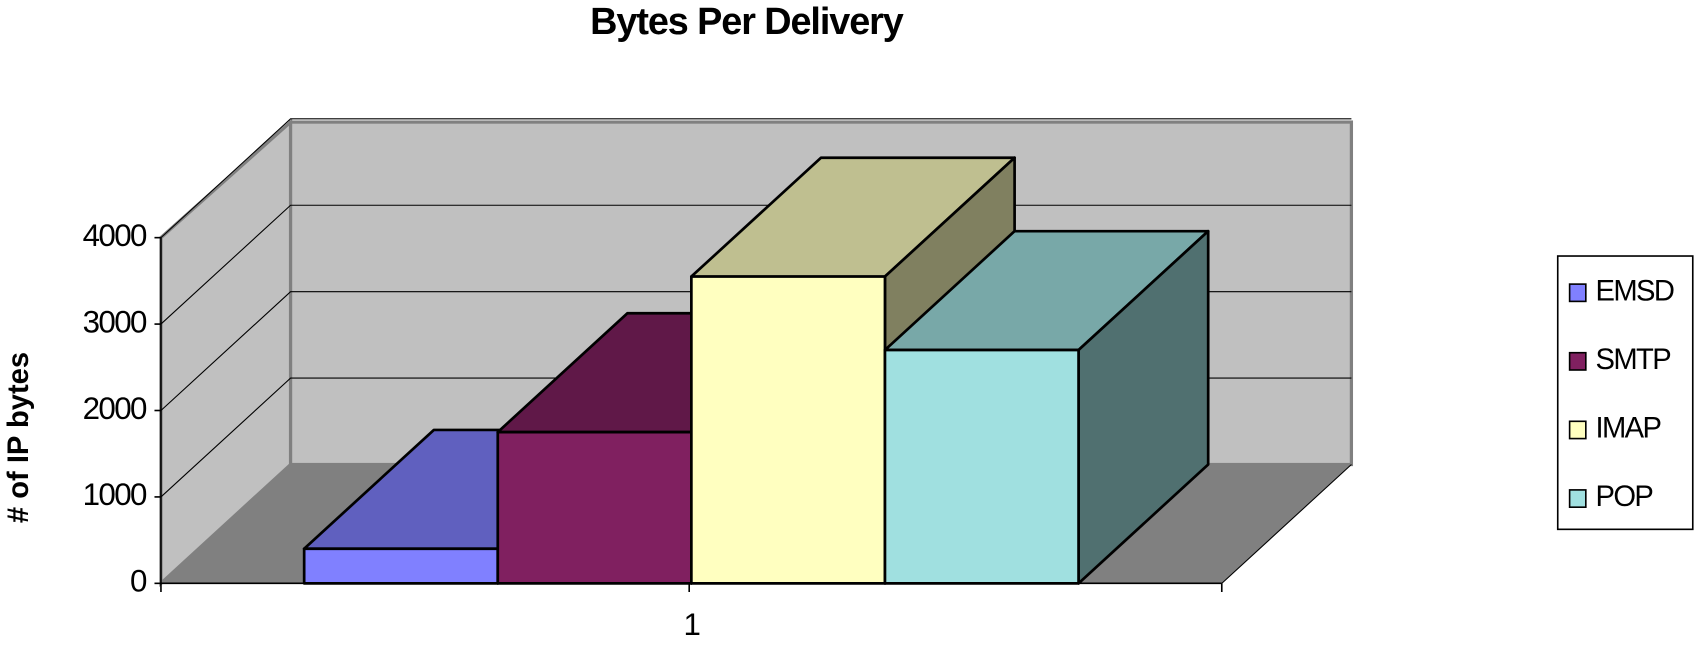  What do you see at coordinates (115, 321) in the screenshot?
I see `y-tick-label: 3000` at bounding box center [115, 321].